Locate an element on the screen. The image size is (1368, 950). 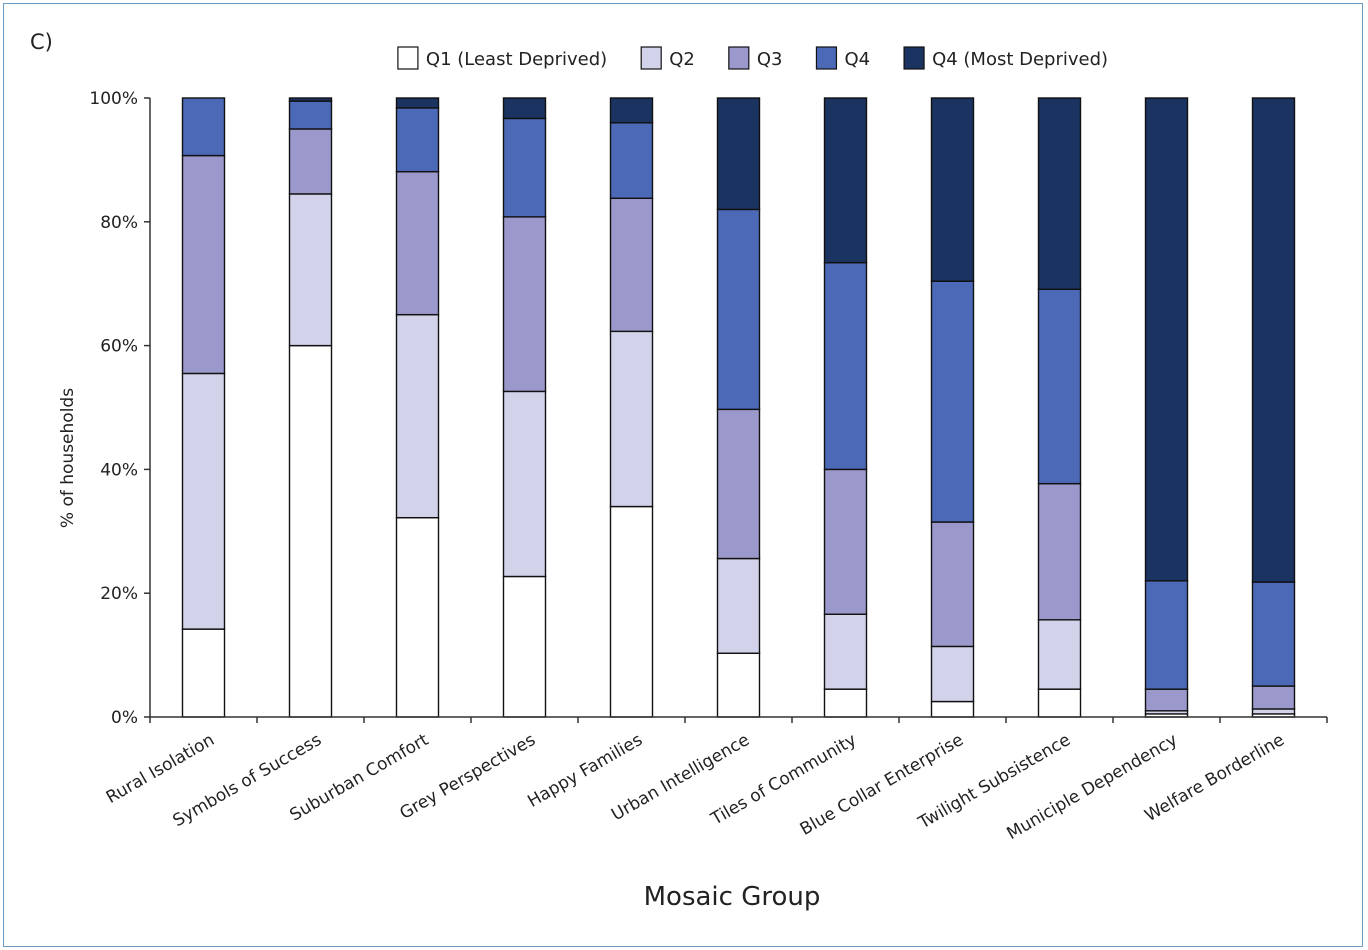
legend-label: Q1 (Least Deprived) is located at coordinates (516, 59).